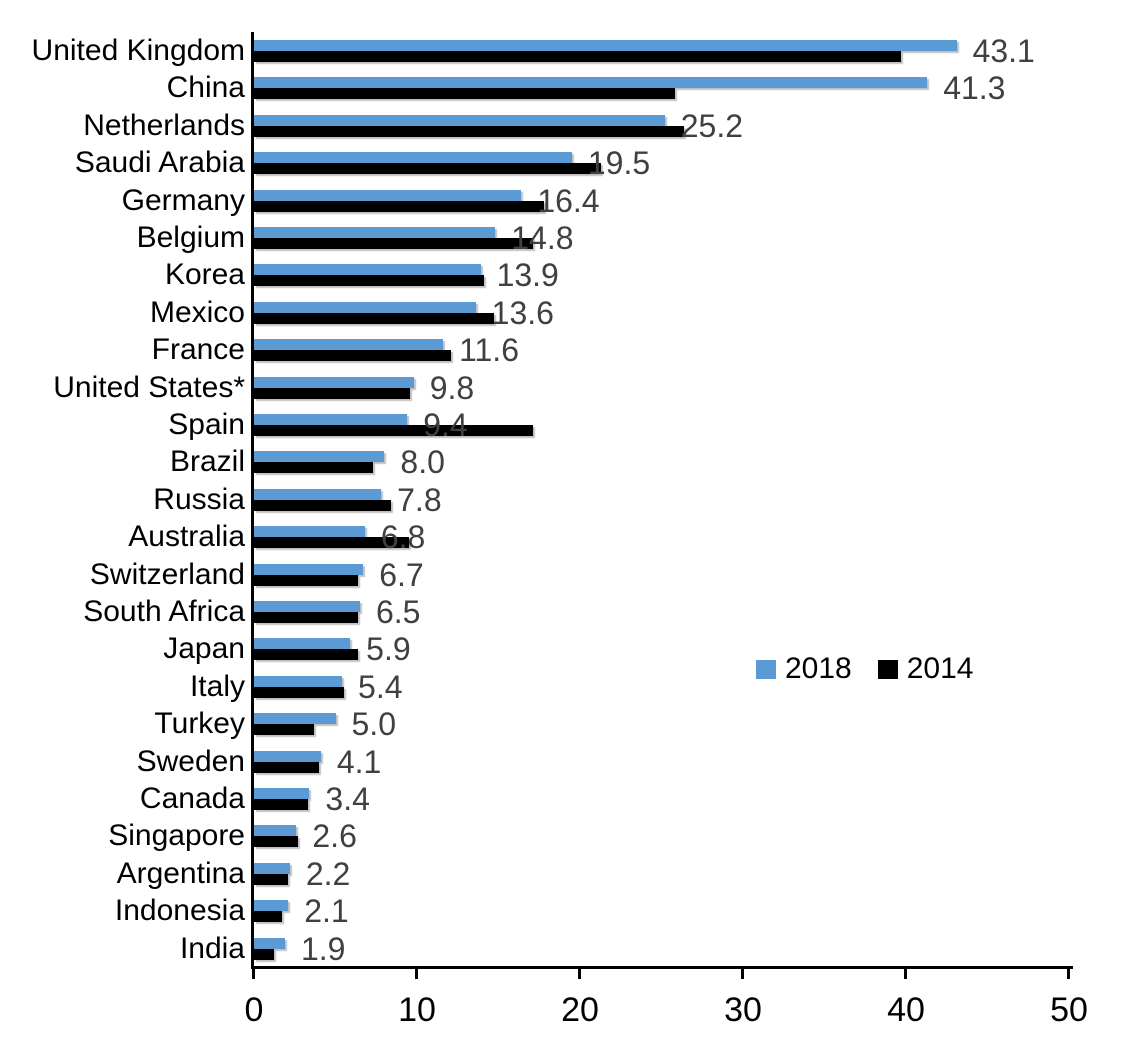 Image resolution: width=1123 pixels, height=1041 pixels. What do you see at coordinates (373, 724) in the screenshot?
I see `value-label: 5.0` at bounding box center [373, 724].